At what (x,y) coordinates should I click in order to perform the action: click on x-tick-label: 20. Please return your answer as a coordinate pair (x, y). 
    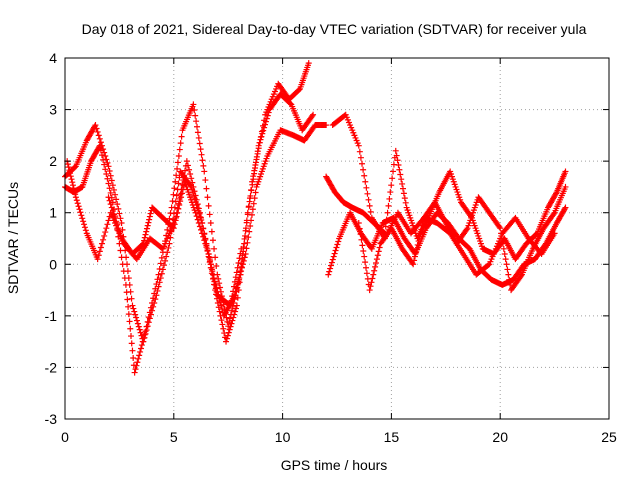
    Looking at the image, I should click on (500, 437).